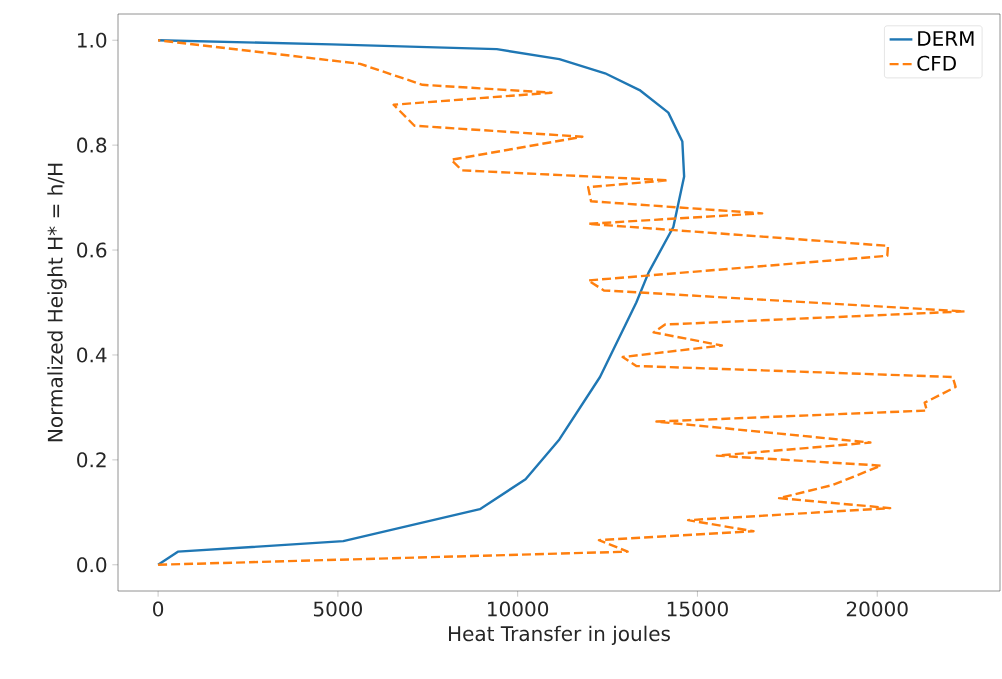 This screenshot has width=1002, height=679. I want to click on x-tick-label: 20000, so click(877, 609).